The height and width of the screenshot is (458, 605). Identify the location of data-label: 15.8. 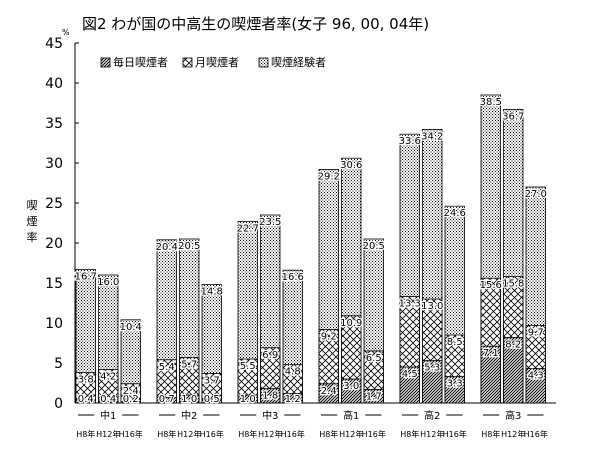
(513, 284).